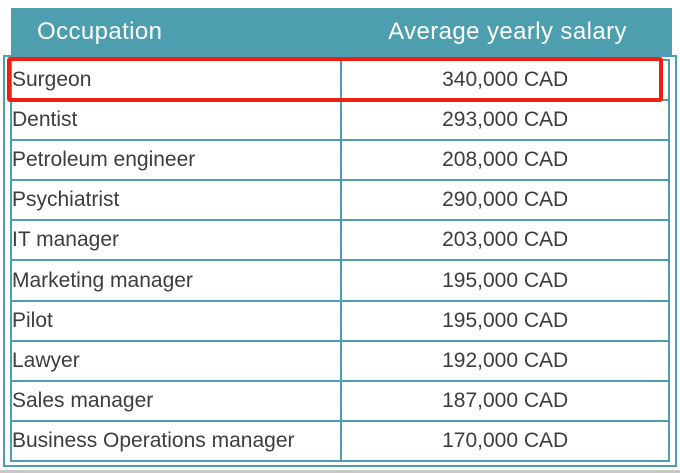  Describe the element at coordinates (341, 32) in the screenshot. I see `table-header-row: Occupation Average yearly salary` at that location.